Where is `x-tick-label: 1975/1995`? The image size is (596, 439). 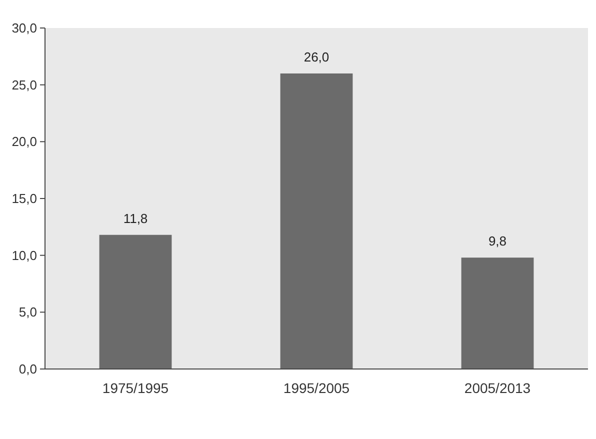 x-tick-label: 1975/1995 is located at coordinates (135, 388).